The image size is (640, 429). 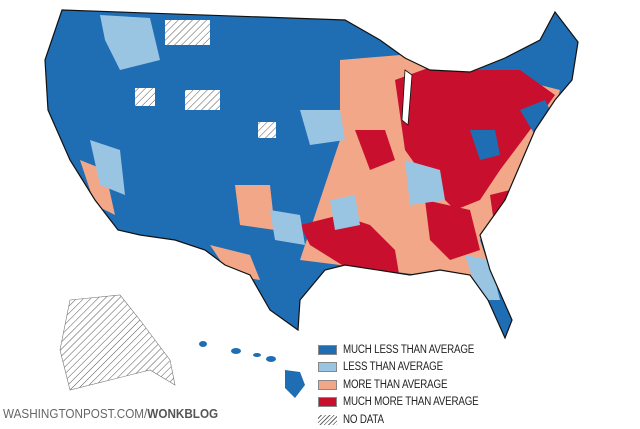 What do you see at coordinates (410, 403) in the screenshot?
I see `legend-item: MUCH MORE THAN AVERAGE` at bounding box center [410, 403].